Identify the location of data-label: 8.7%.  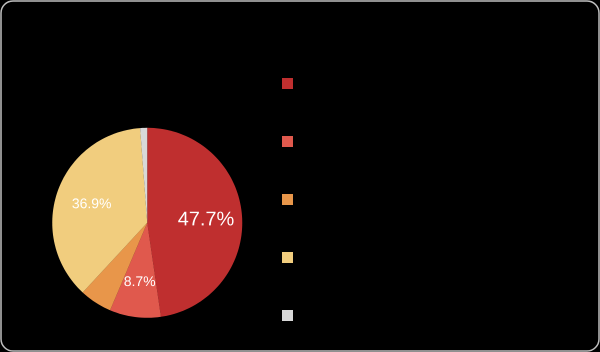
(140, 281).